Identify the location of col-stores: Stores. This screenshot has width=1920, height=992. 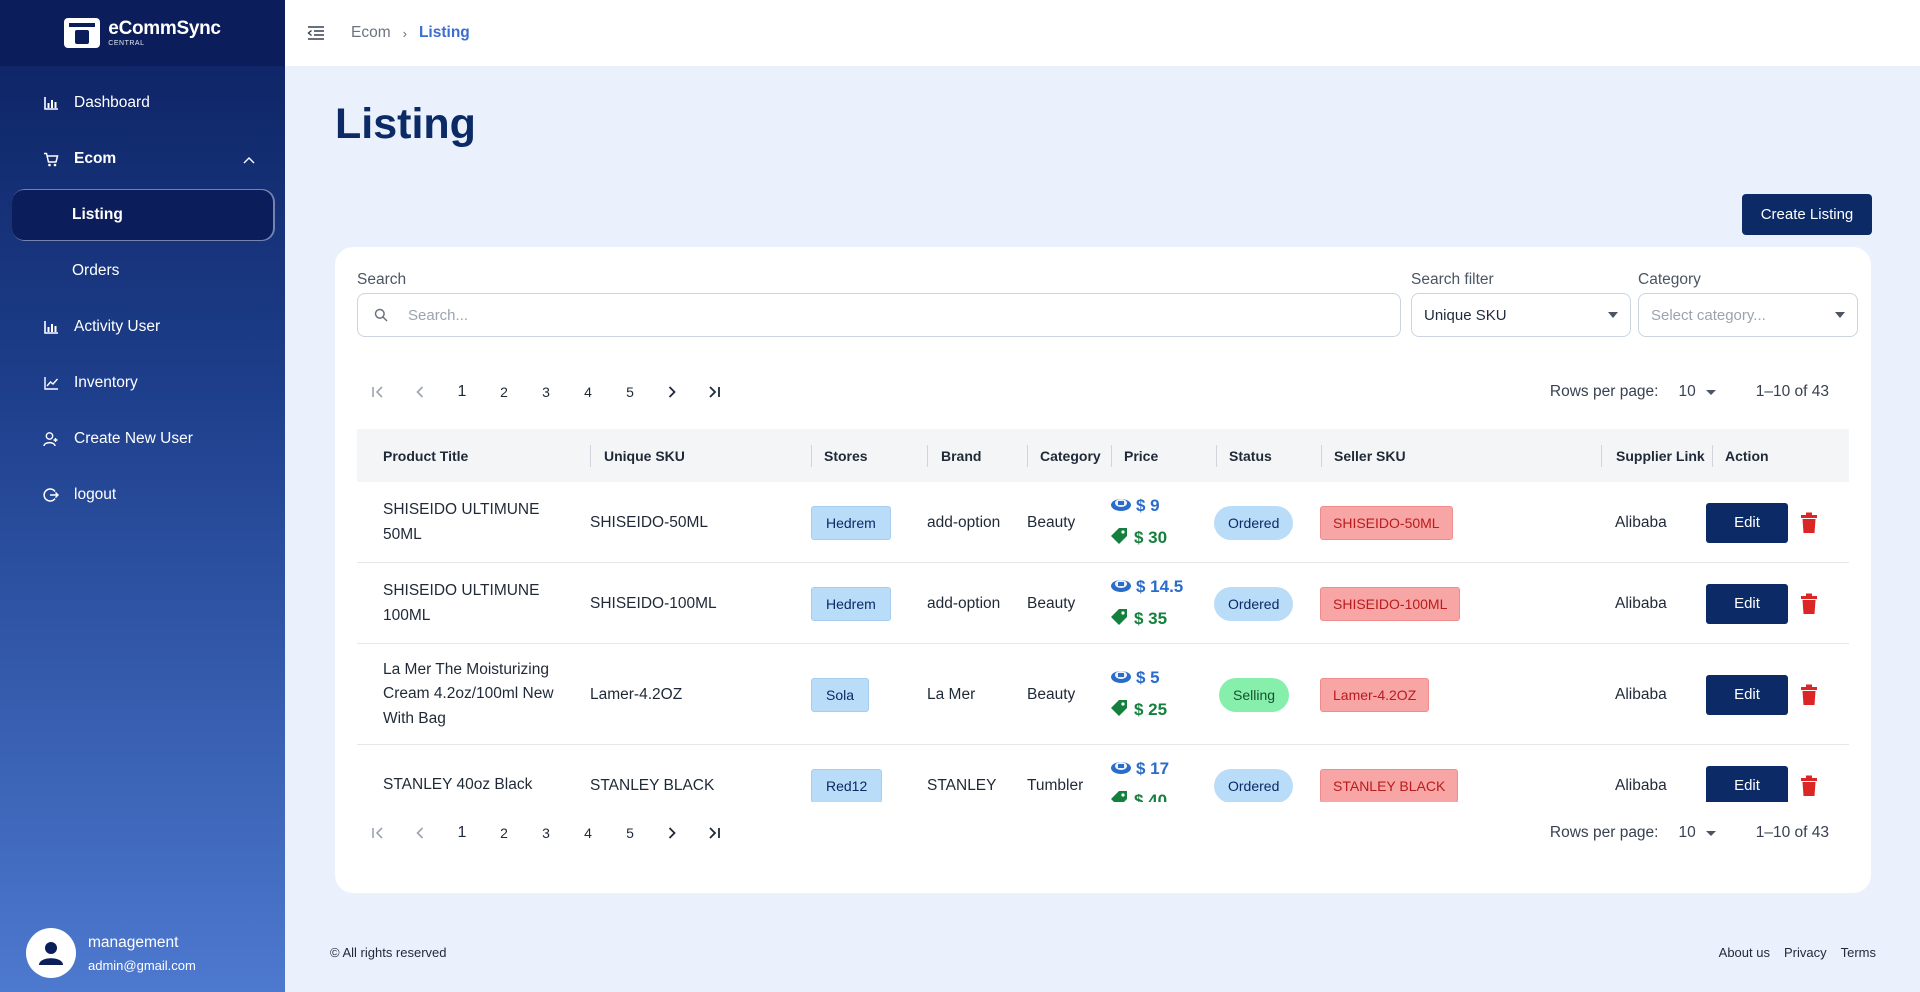
(870, 455).